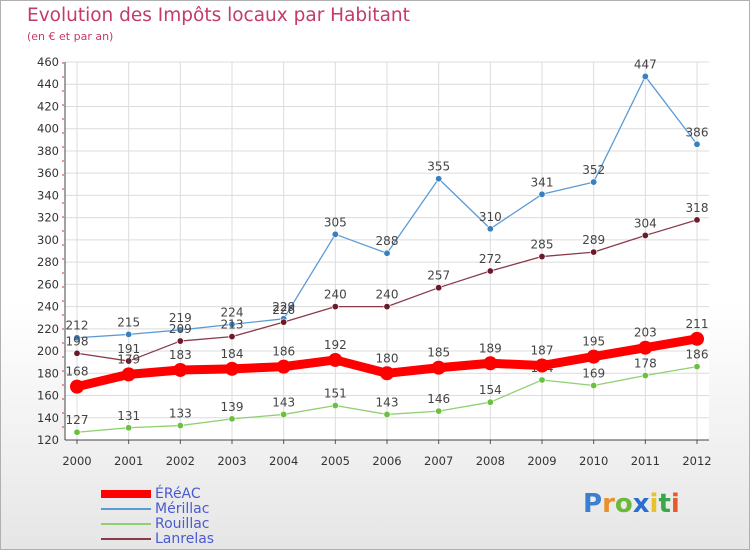 The height and width of the screenshot is (551, 750). Describe the element at coordinates (593, 461) in the screenshot. I see `x-tick-label: 2010` at that location.